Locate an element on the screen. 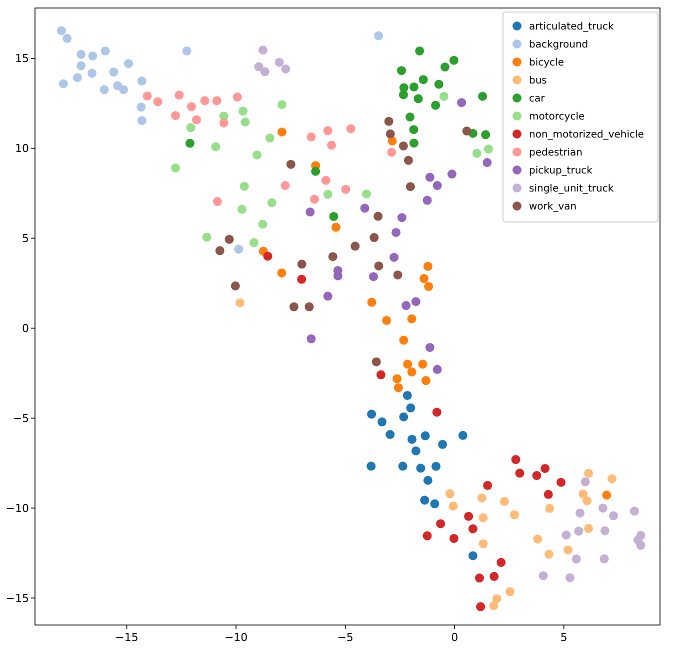 Image resolution: width=673 pixels, height=655 pixels. legend-label: motorcycle is located at coordinates (557, 117).